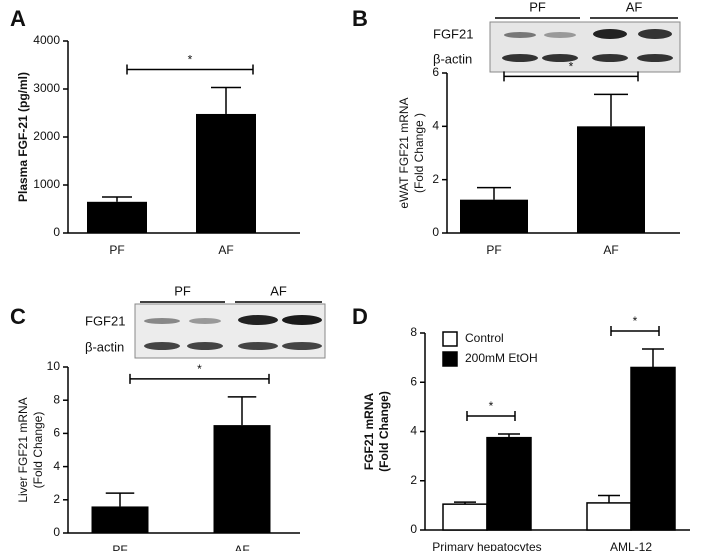  What do you see at coordinates (23, 137) in the screenshot?
I see `y-axis-label: Plasma FGF-21 (pg/ml)` at bounding box center [23, 137].